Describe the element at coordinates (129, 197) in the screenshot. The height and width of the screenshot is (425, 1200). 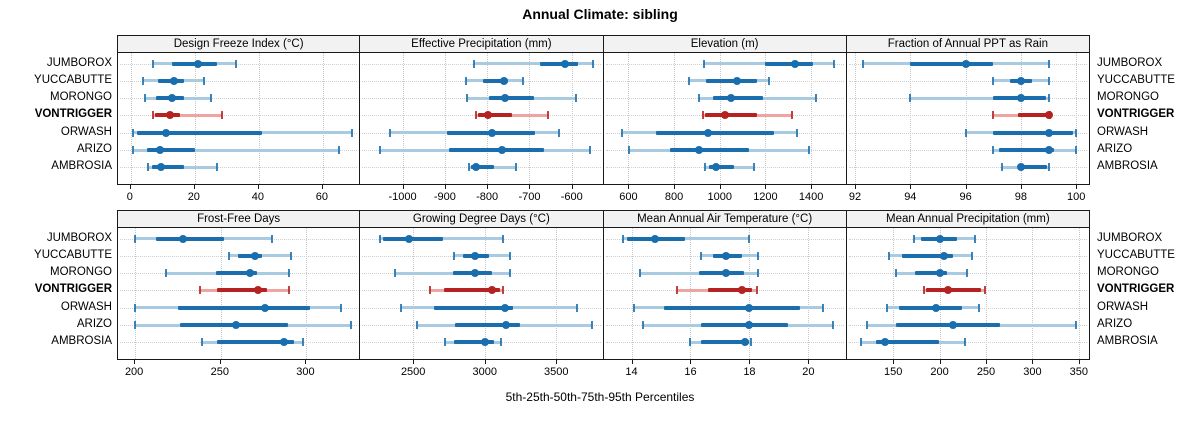
I see `axis-tick-label: 0` at that location.